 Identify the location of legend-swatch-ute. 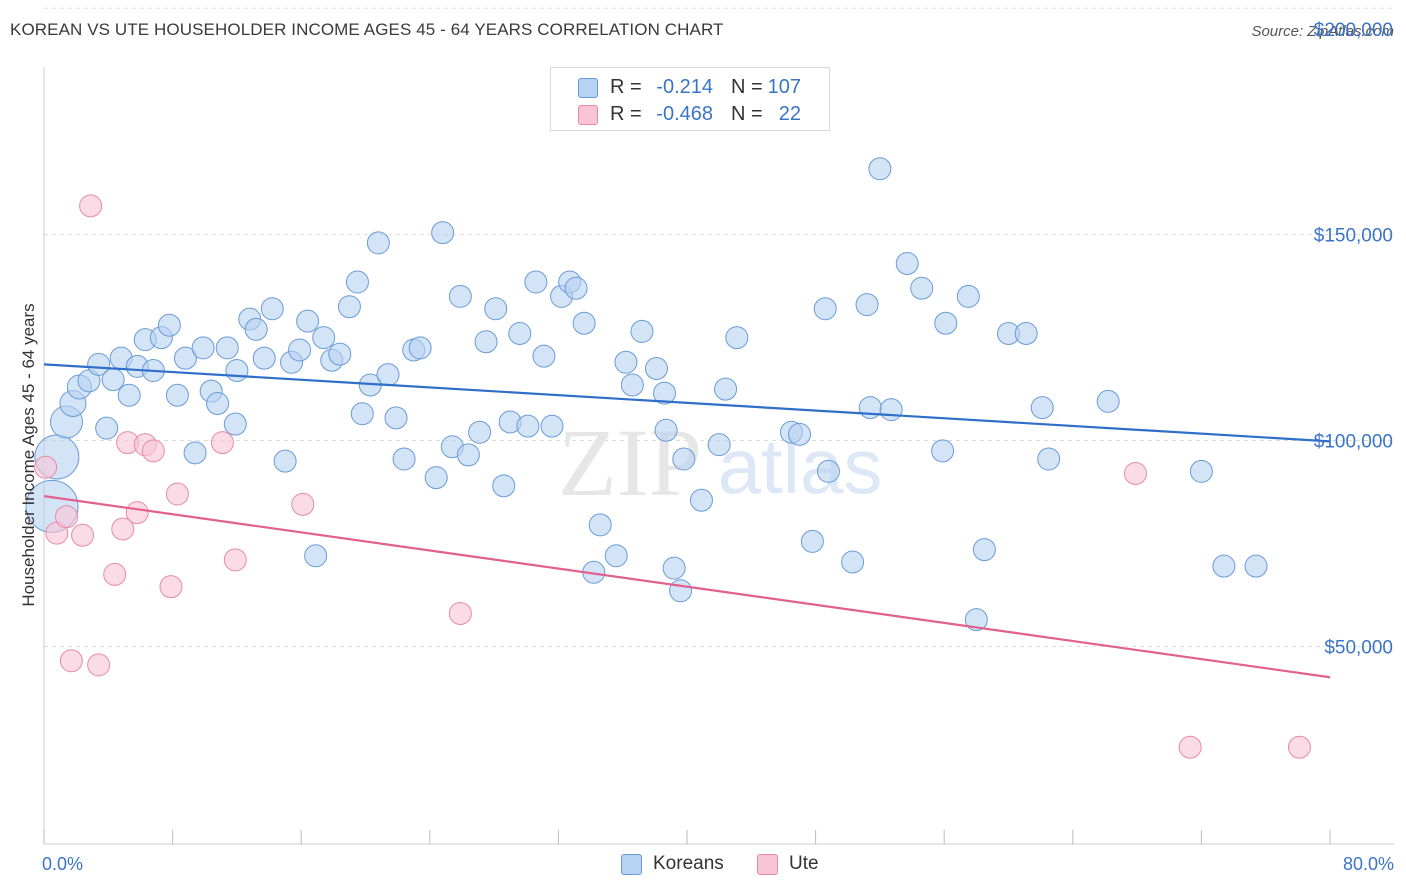
(767, 864).